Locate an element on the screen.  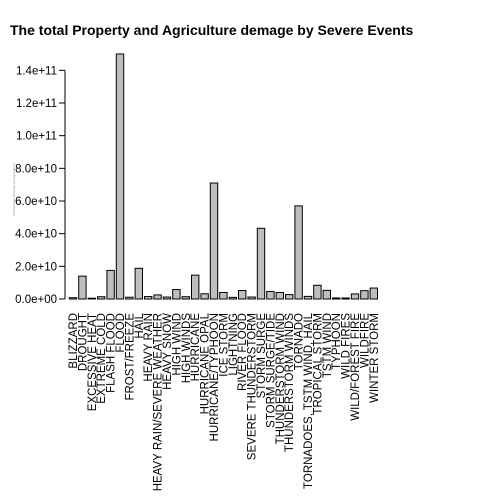
y-tick-label: 0.0e+00 is located at coordinates (36, 300).